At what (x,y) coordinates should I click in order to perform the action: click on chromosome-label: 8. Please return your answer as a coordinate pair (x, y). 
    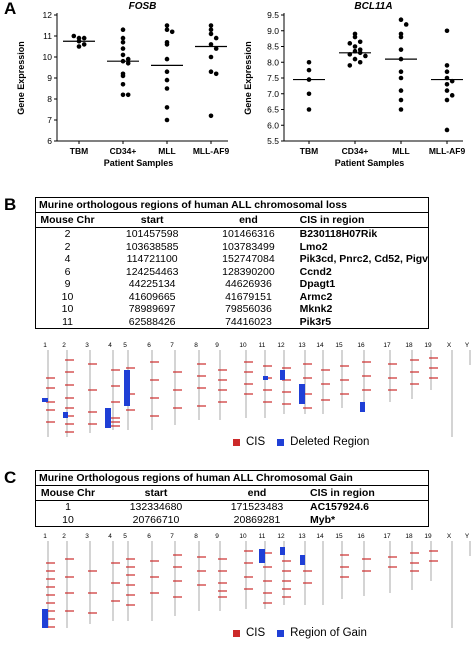
    Looking at the image, I should click on (196, 345).